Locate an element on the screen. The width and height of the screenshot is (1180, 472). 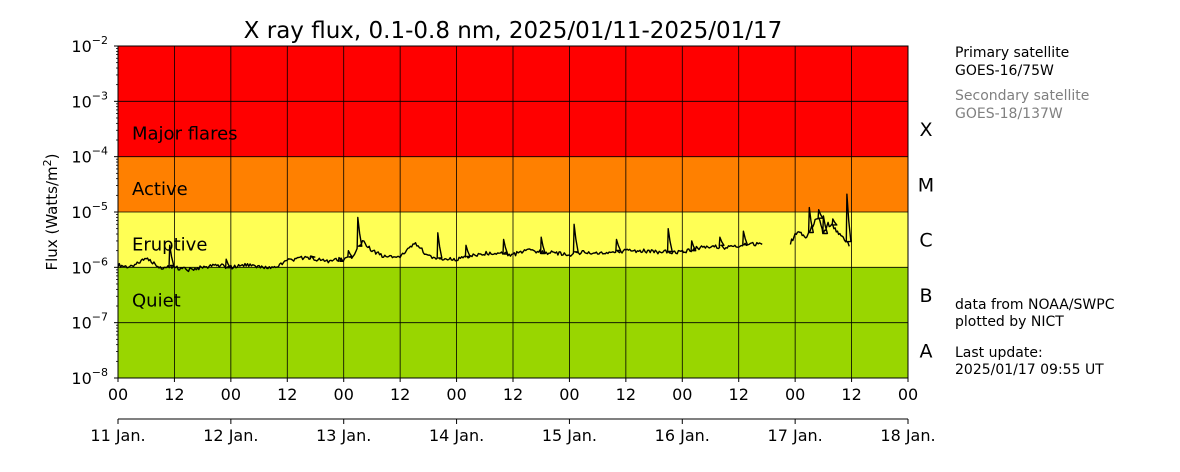
last-update-time: 2025/01/17 09:55 UT is located at coordinates (1029, 370).